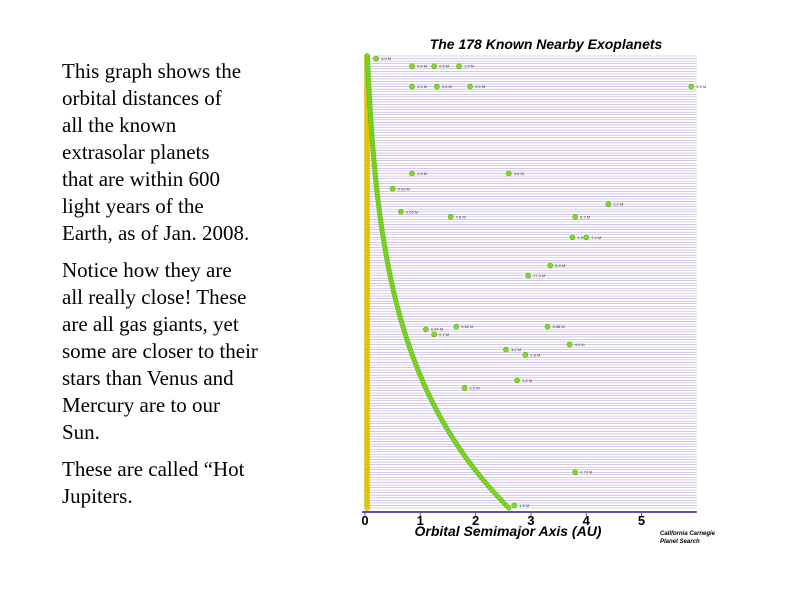 The height and width of the screenshot is (600, 800). I want to click on planet-mass-label: 6.7 M, so click(585, 216).